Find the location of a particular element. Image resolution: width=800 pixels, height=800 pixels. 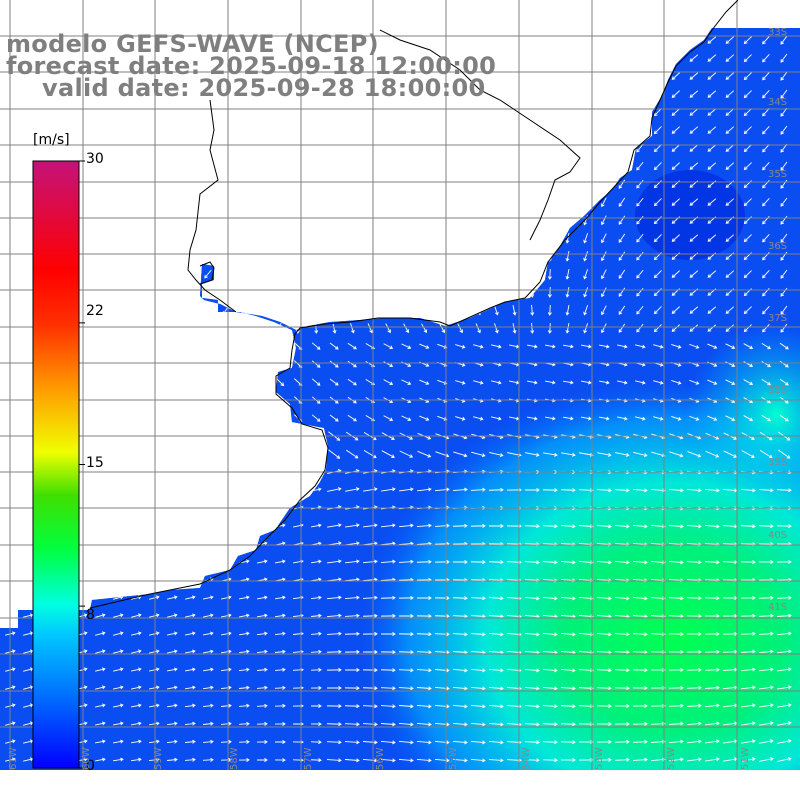

valid-date: valid date: 2025-09-28 18:00:00 is located at coordinates (264, 88).